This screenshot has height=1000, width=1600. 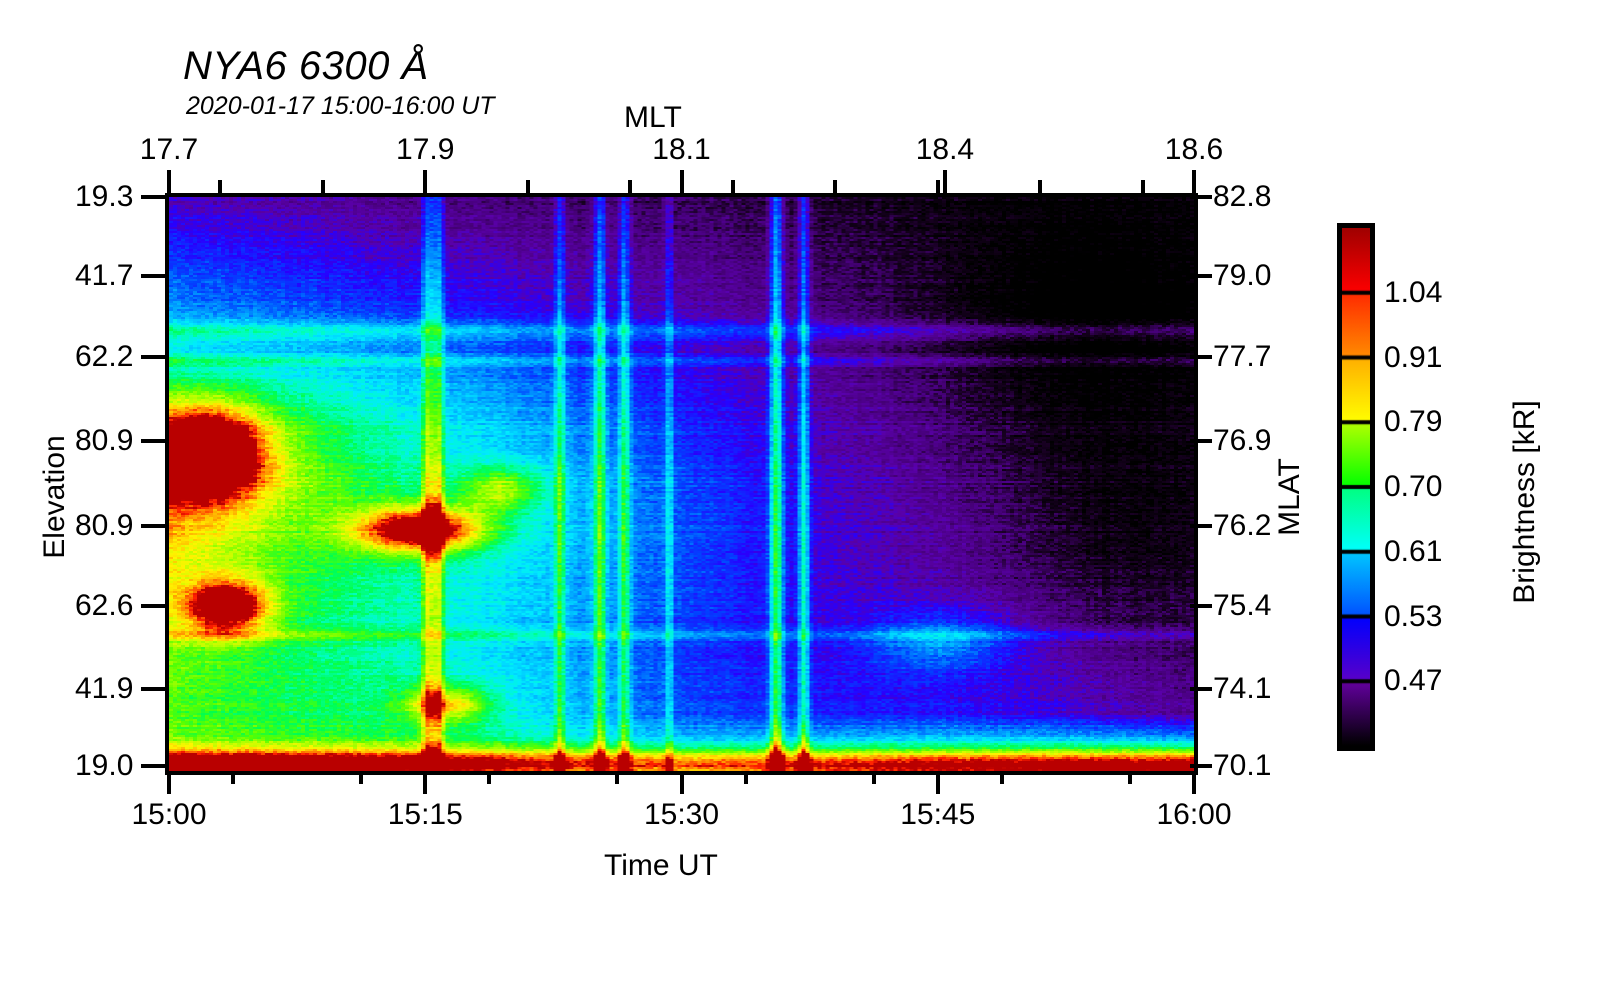 What do you see at coordinates (169, 149) in the screenshot?
I see `mlt-tick-label: 17.7` at bounding box center [169, 149].